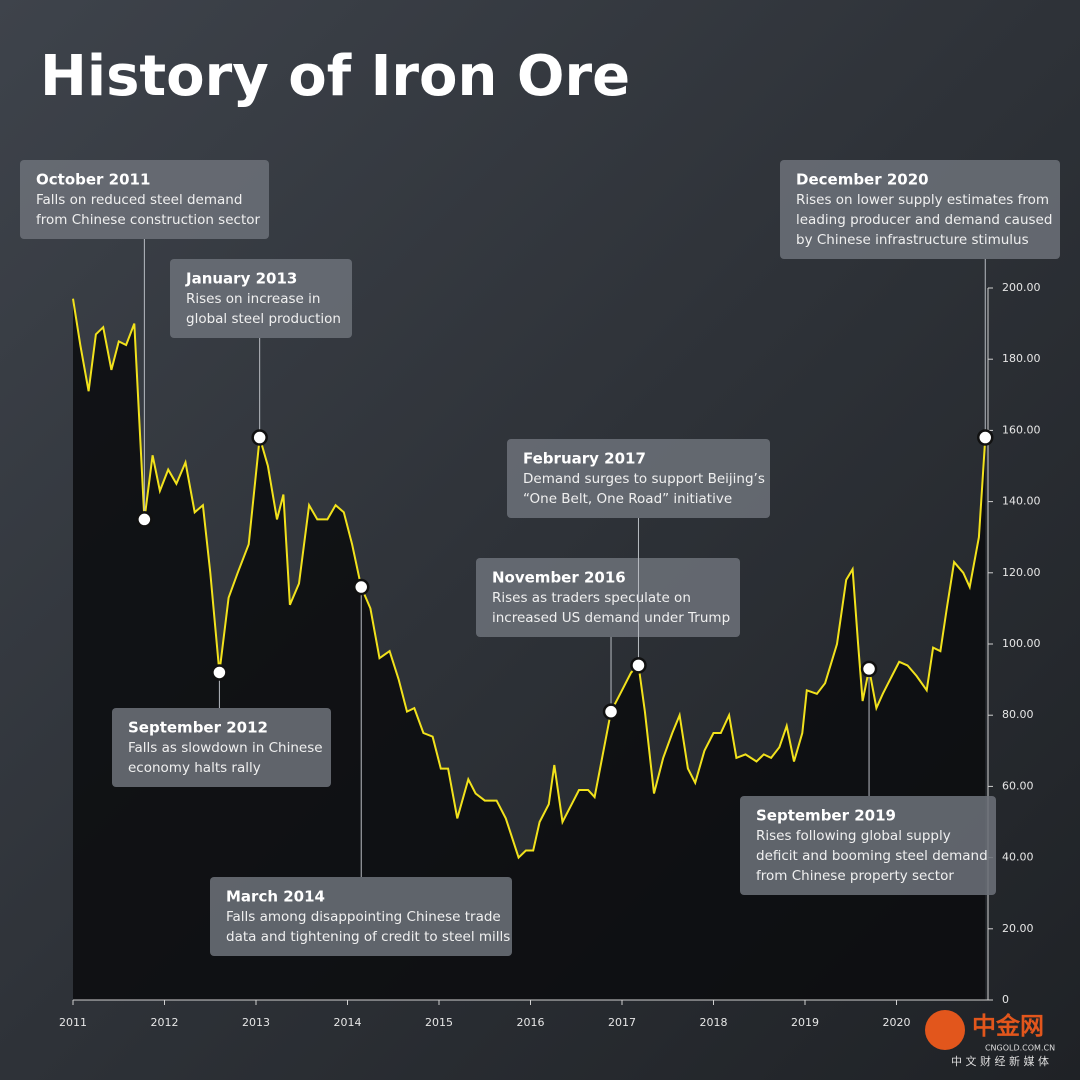 This screenshot has height=1080, width=1080. I want to click on annotation-text: “One Belt, One Road” initiative, so click(627, 499).